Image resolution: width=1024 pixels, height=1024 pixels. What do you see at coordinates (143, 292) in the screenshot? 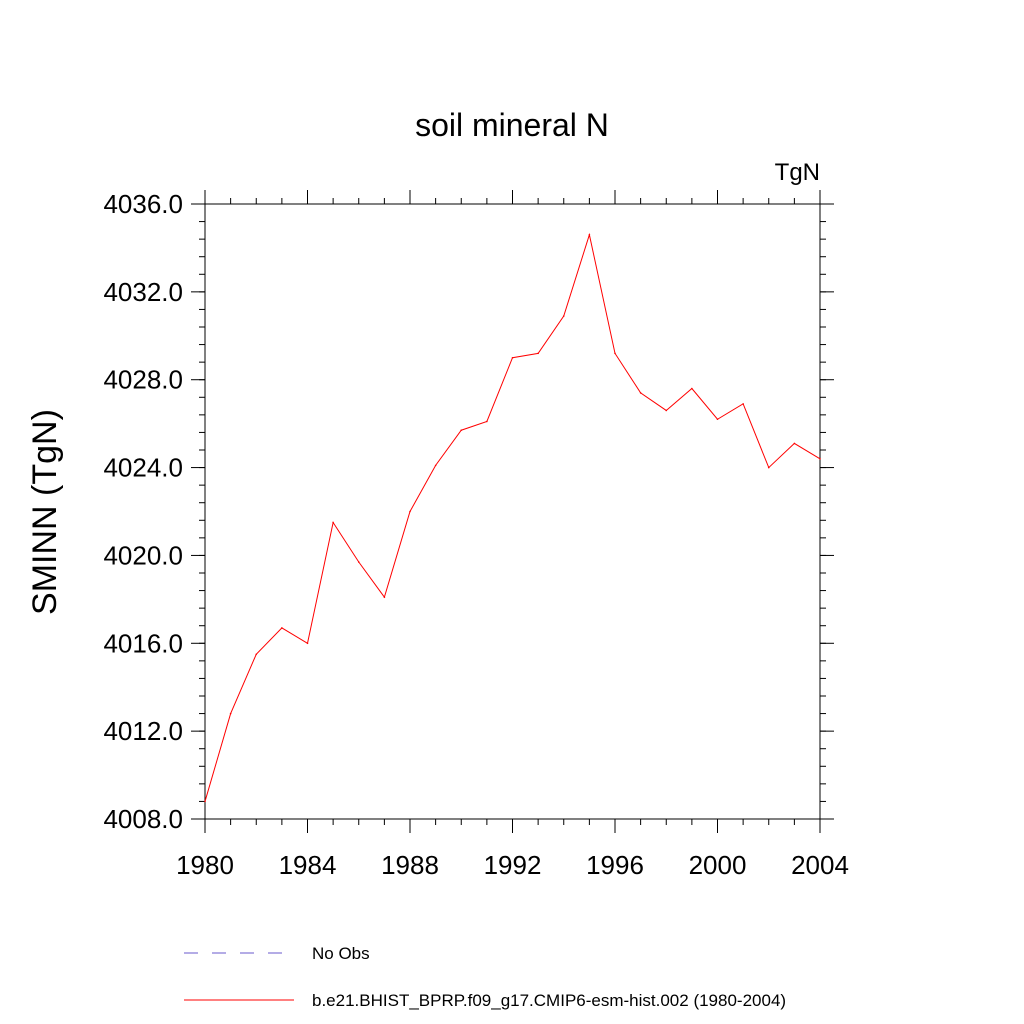
I see `y-tick-label: 4032.0` at bounding box center [143, 292].